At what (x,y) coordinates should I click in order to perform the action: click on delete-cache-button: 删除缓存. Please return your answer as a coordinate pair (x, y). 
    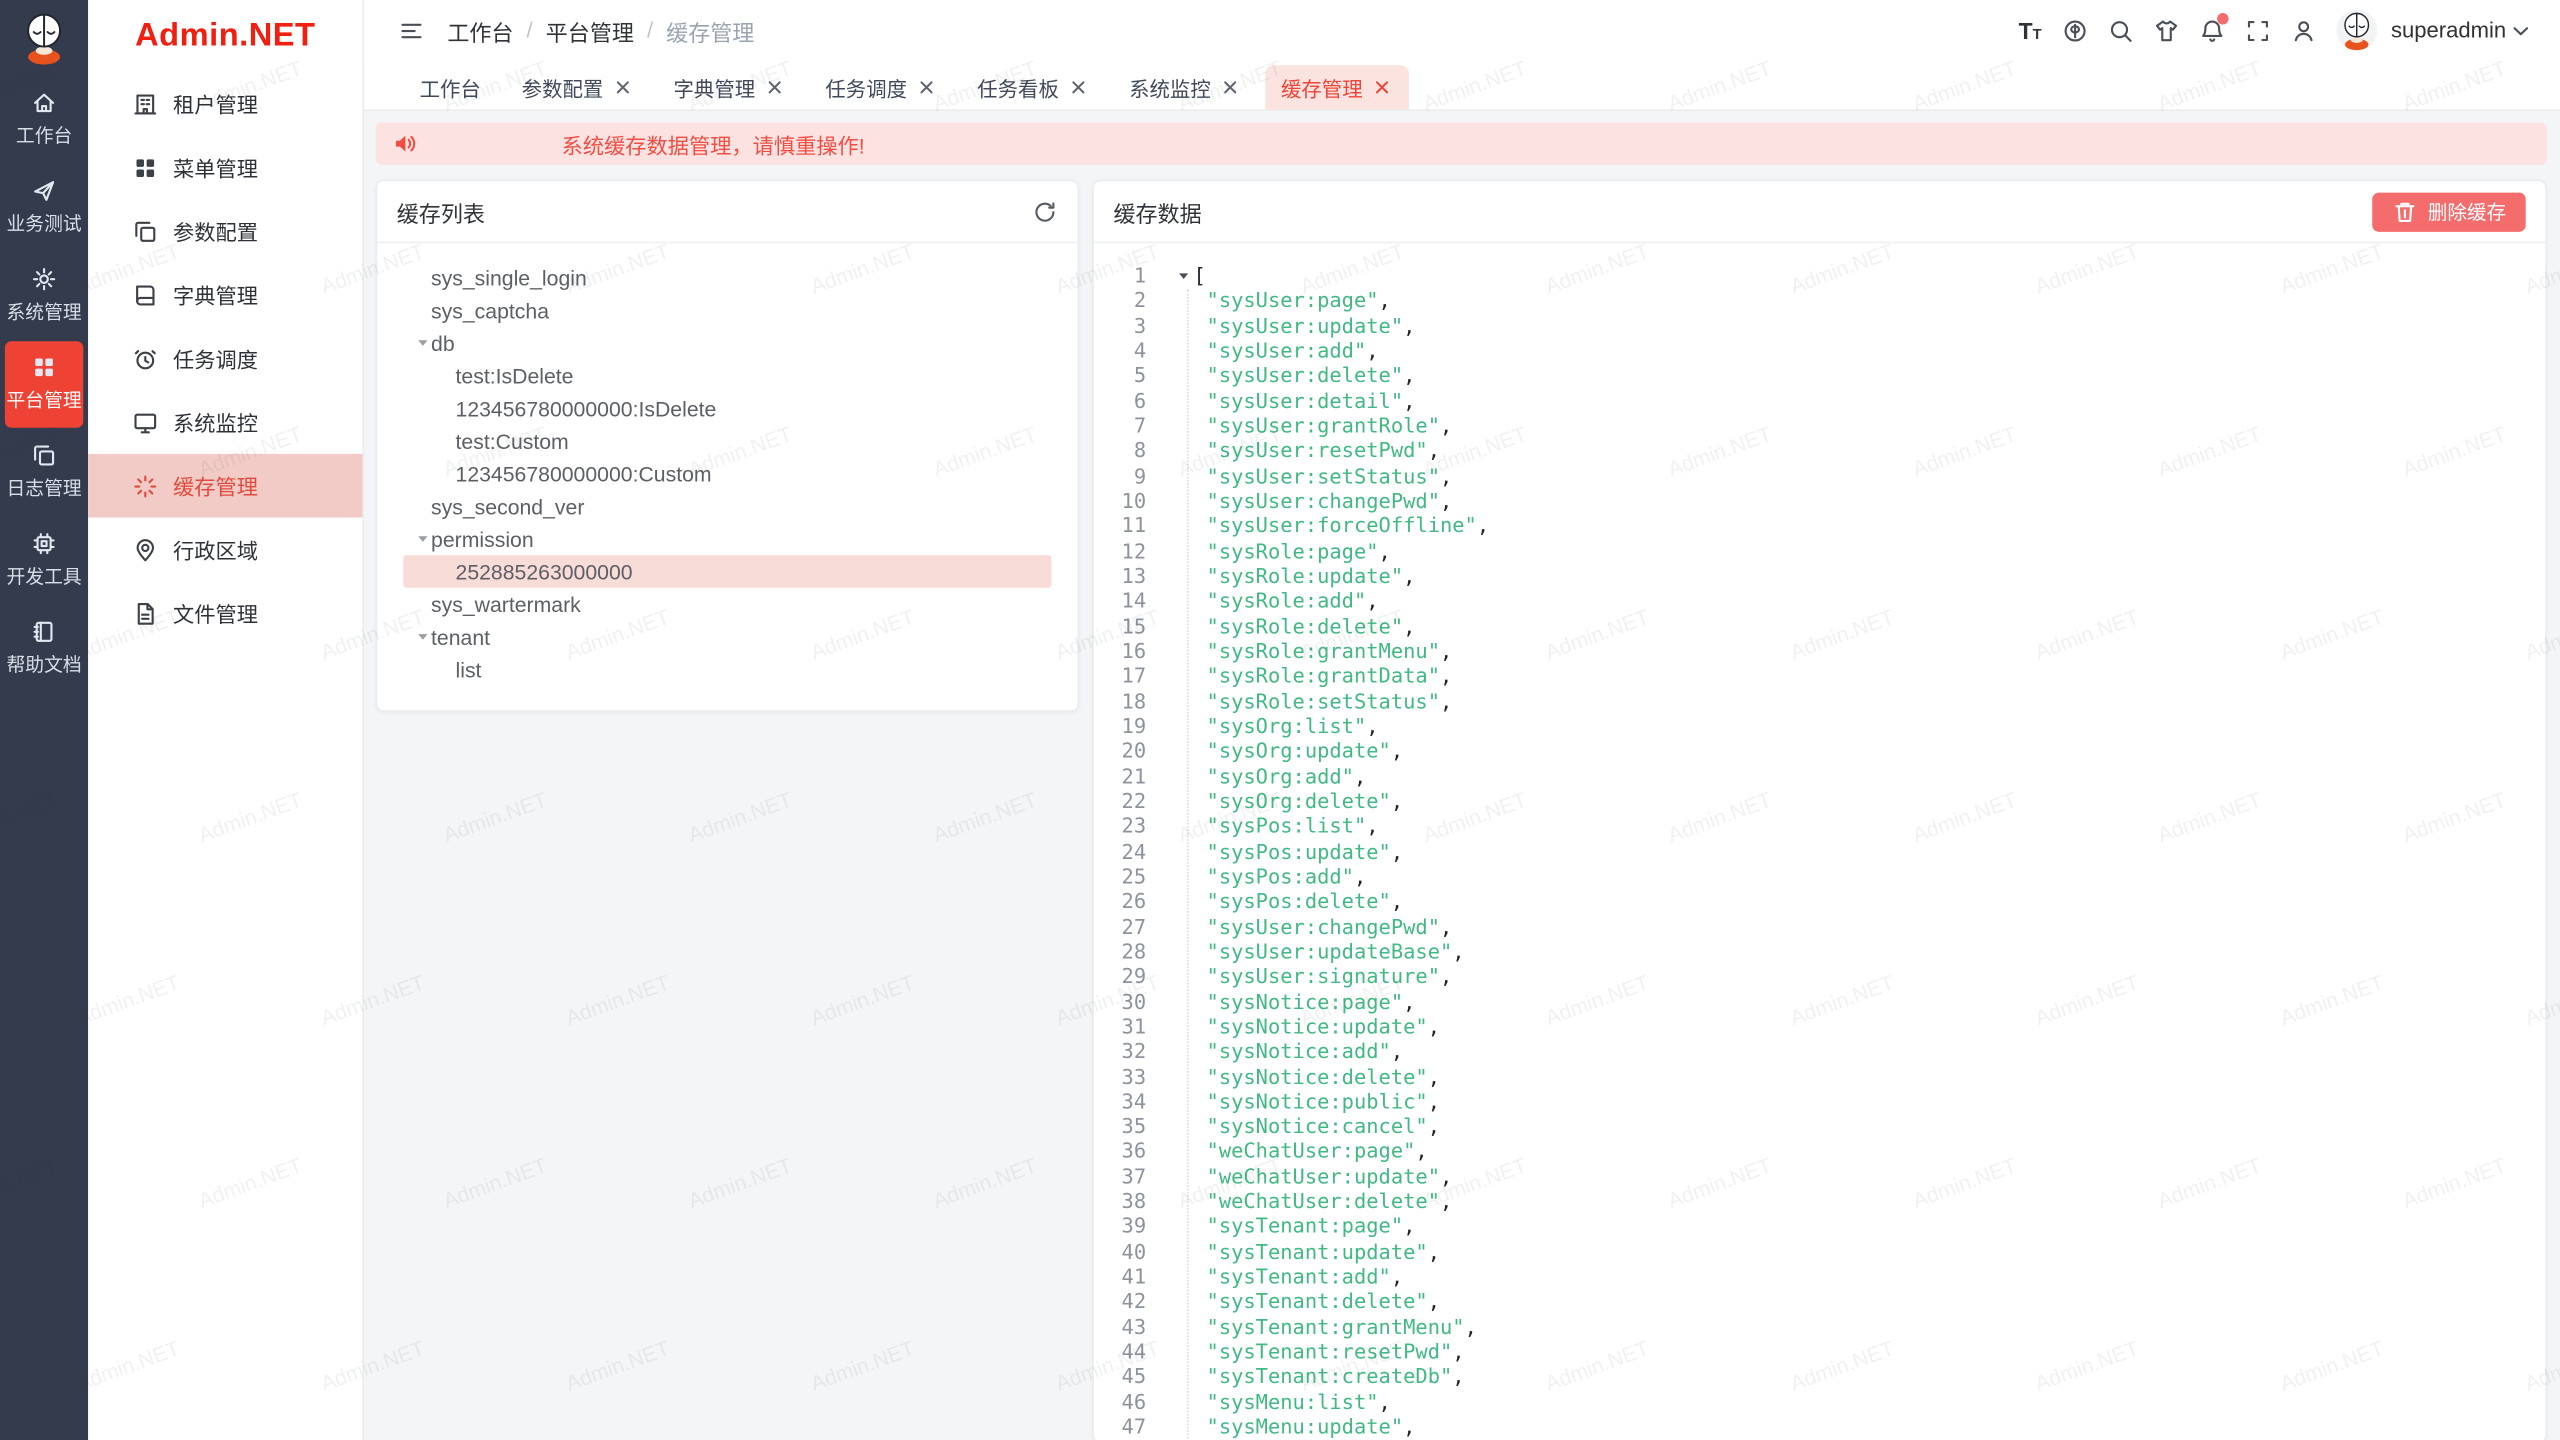
    Looking at the image, I should click on (2449, 211).